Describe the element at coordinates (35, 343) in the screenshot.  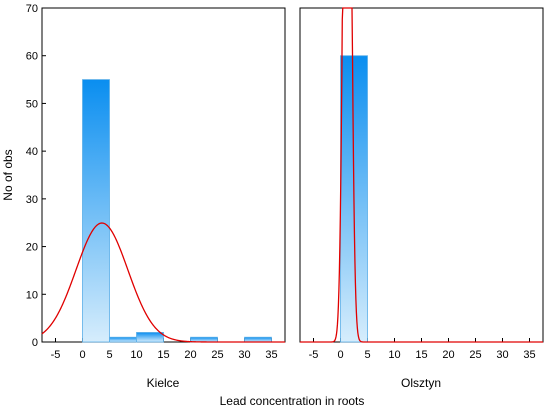
I see `y-tick-label: 0` at that location.